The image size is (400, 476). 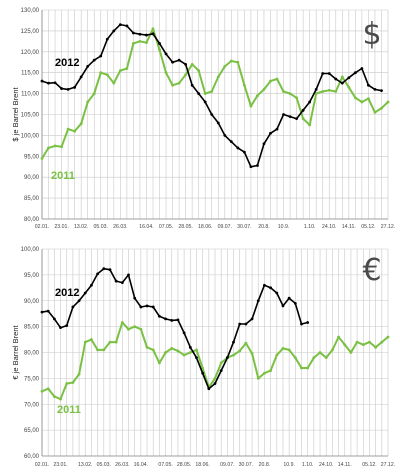 I want to click on y-tick-label: 65,00, so click(x=32, y=431).